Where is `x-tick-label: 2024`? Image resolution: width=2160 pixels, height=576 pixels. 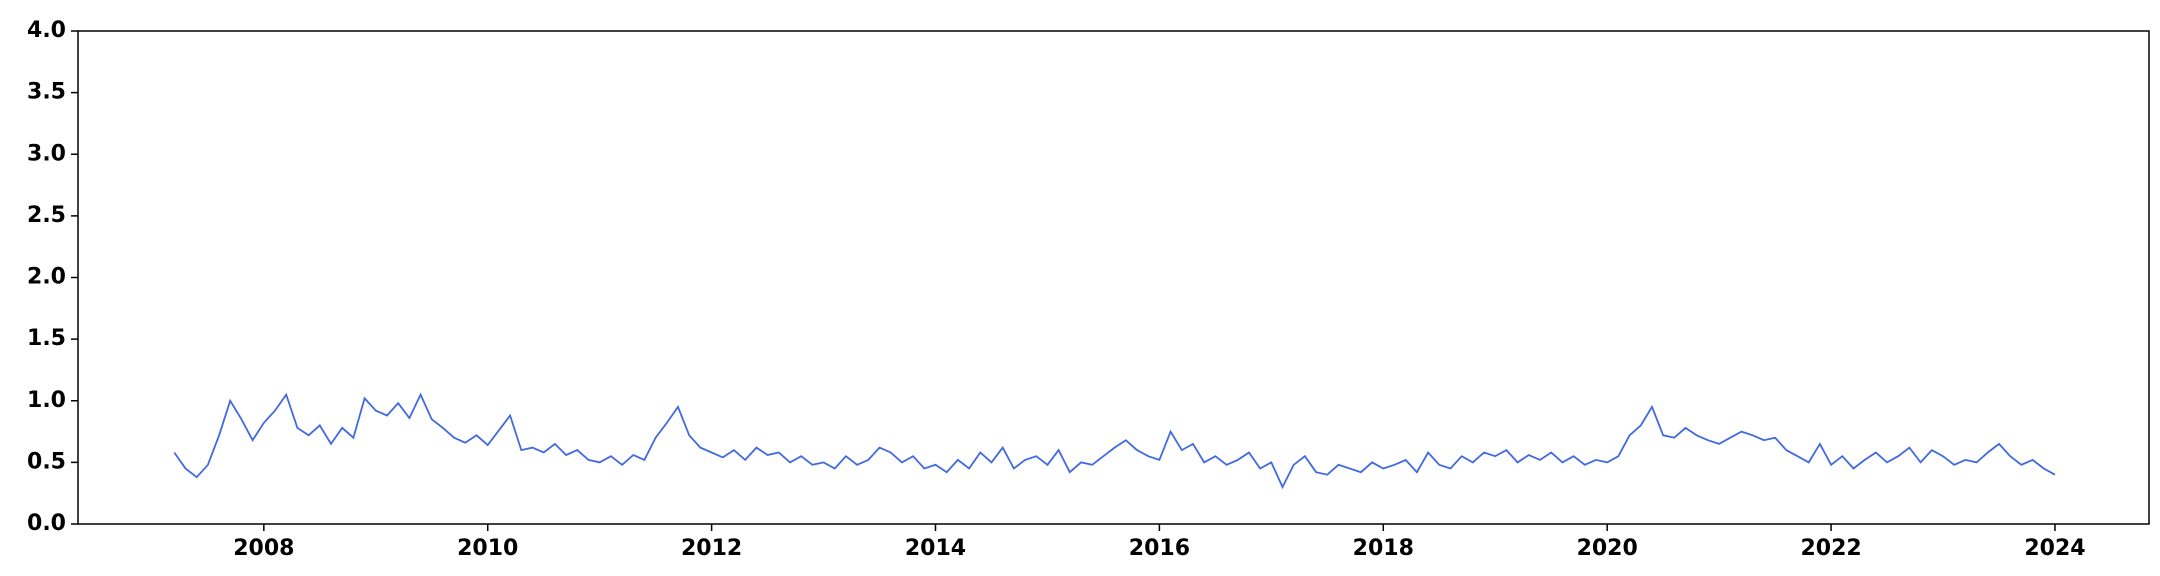
x-tick-label: 2024 is located at coordinates (2054, 548).